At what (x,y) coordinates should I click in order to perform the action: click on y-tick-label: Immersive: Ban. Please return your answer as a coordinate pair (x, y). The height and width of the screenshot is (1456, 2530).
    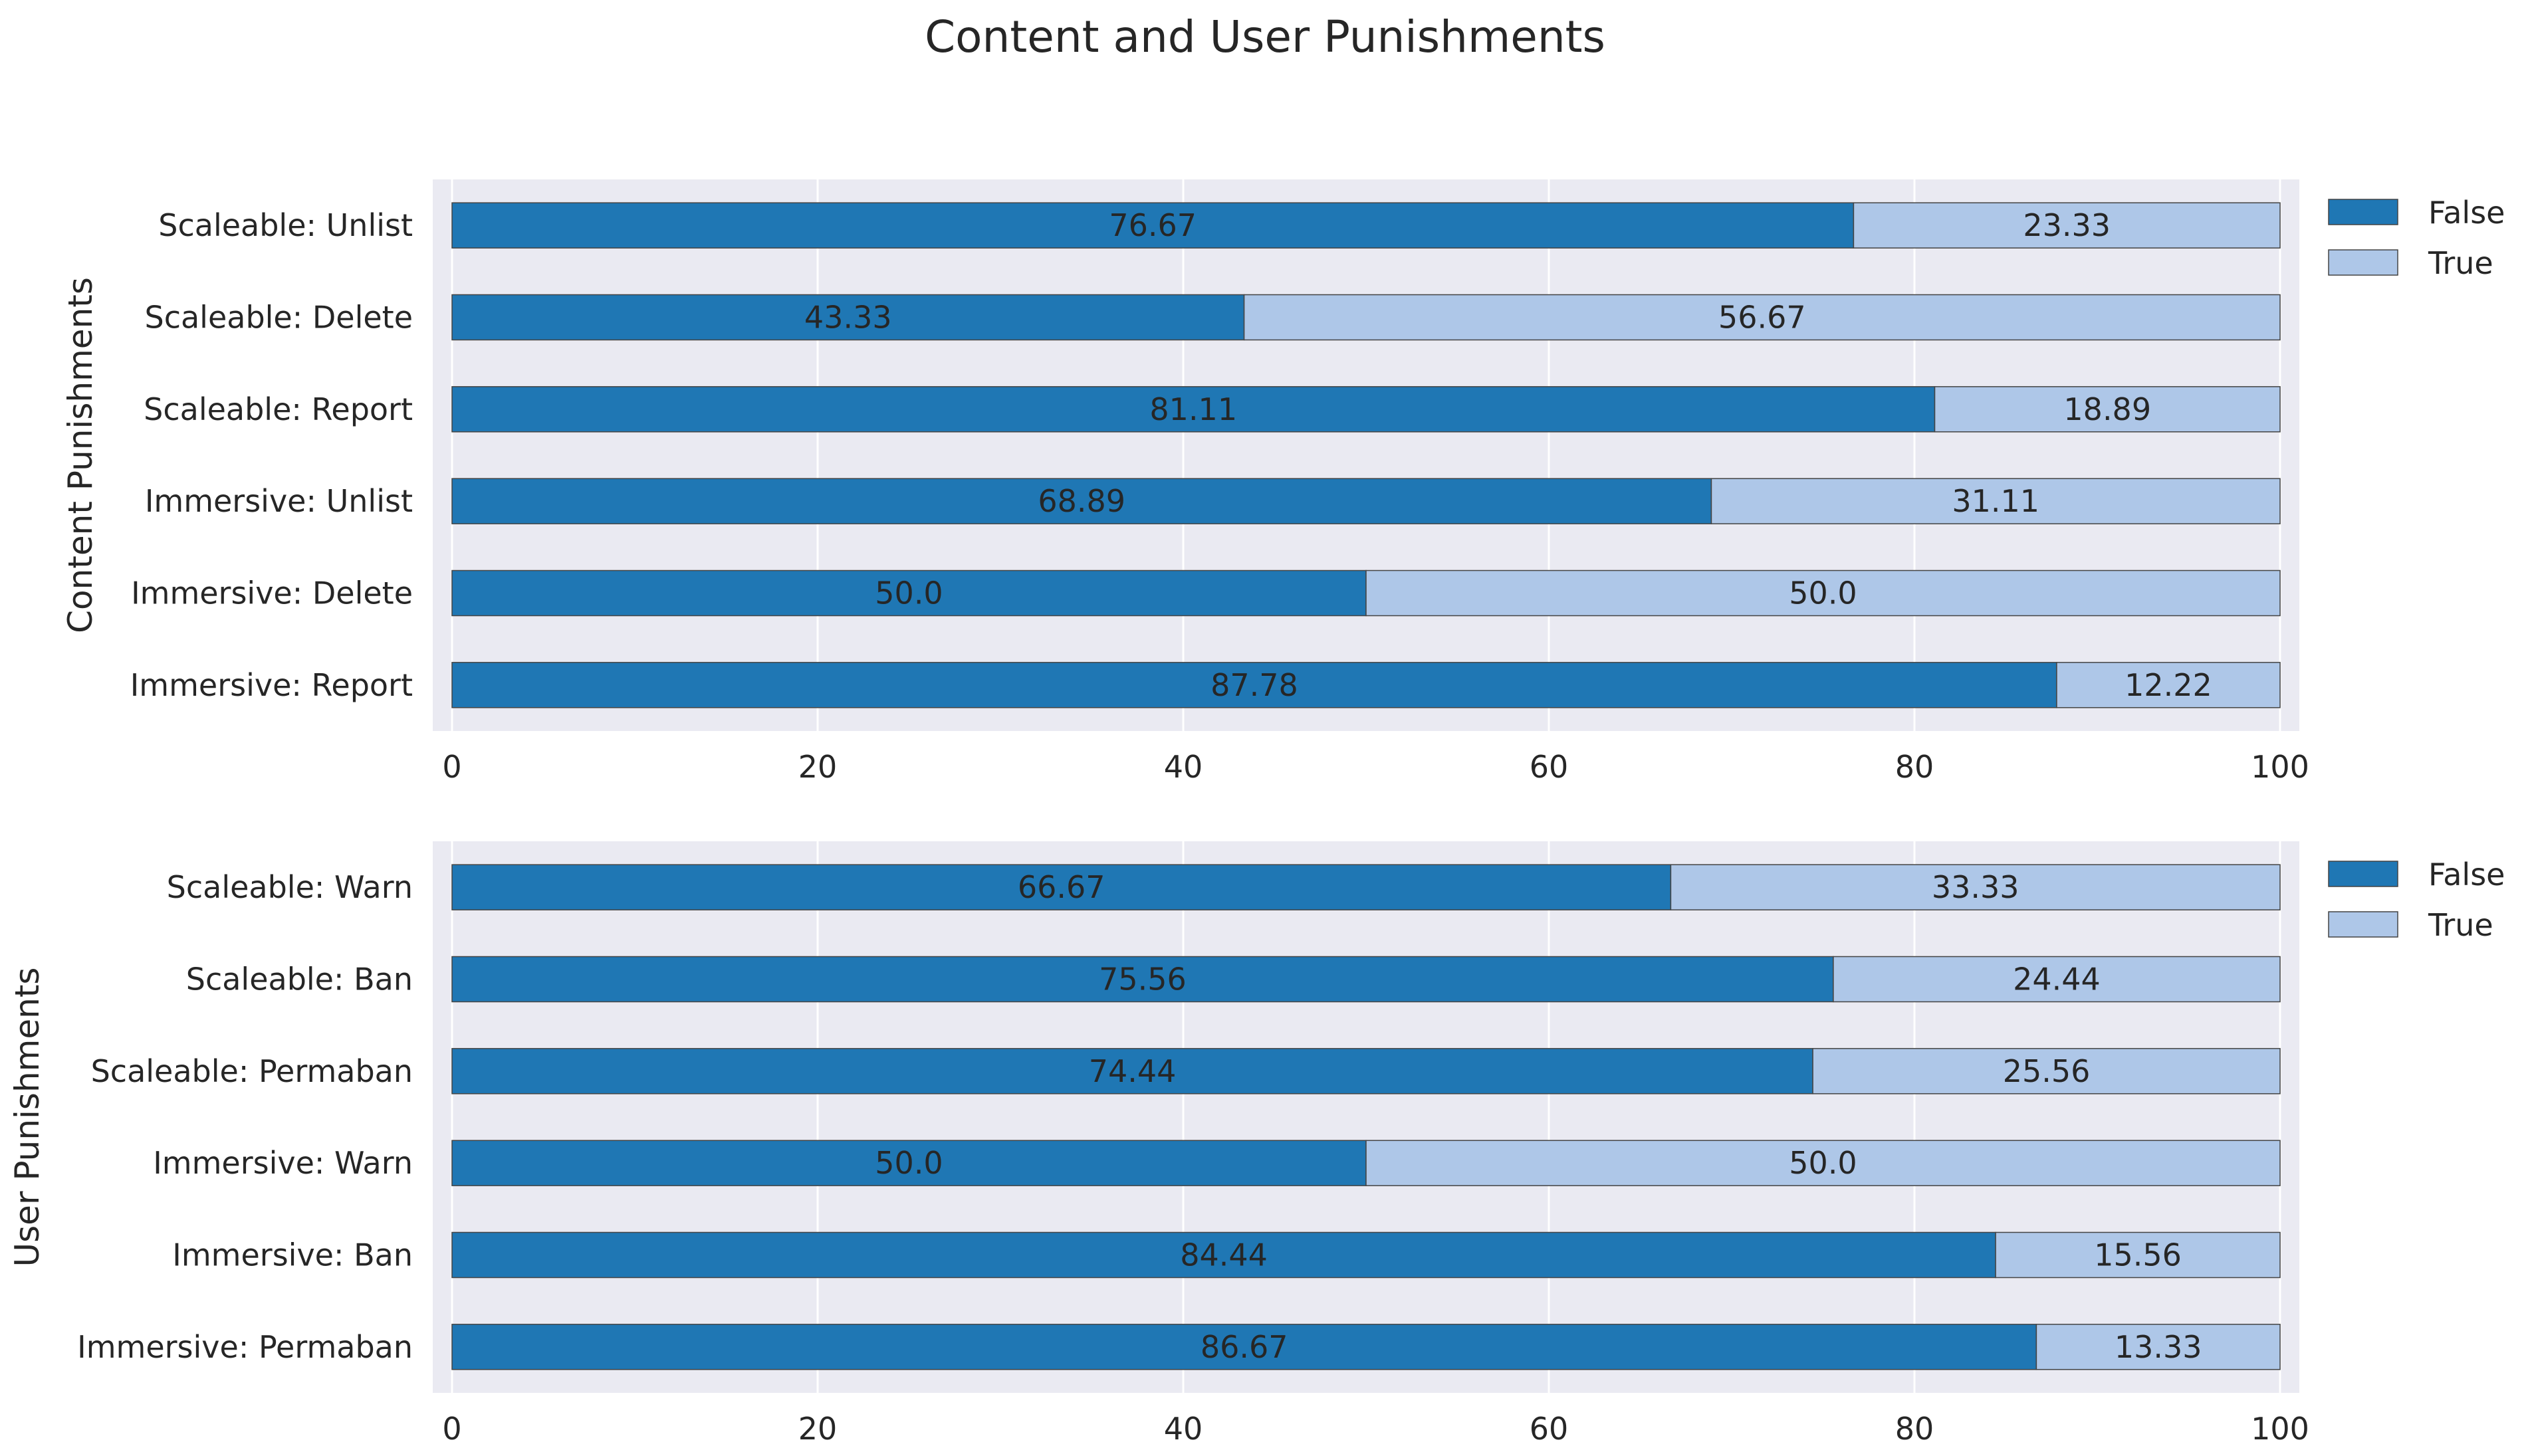
    Looking at the image, I should click on (292, 1255).